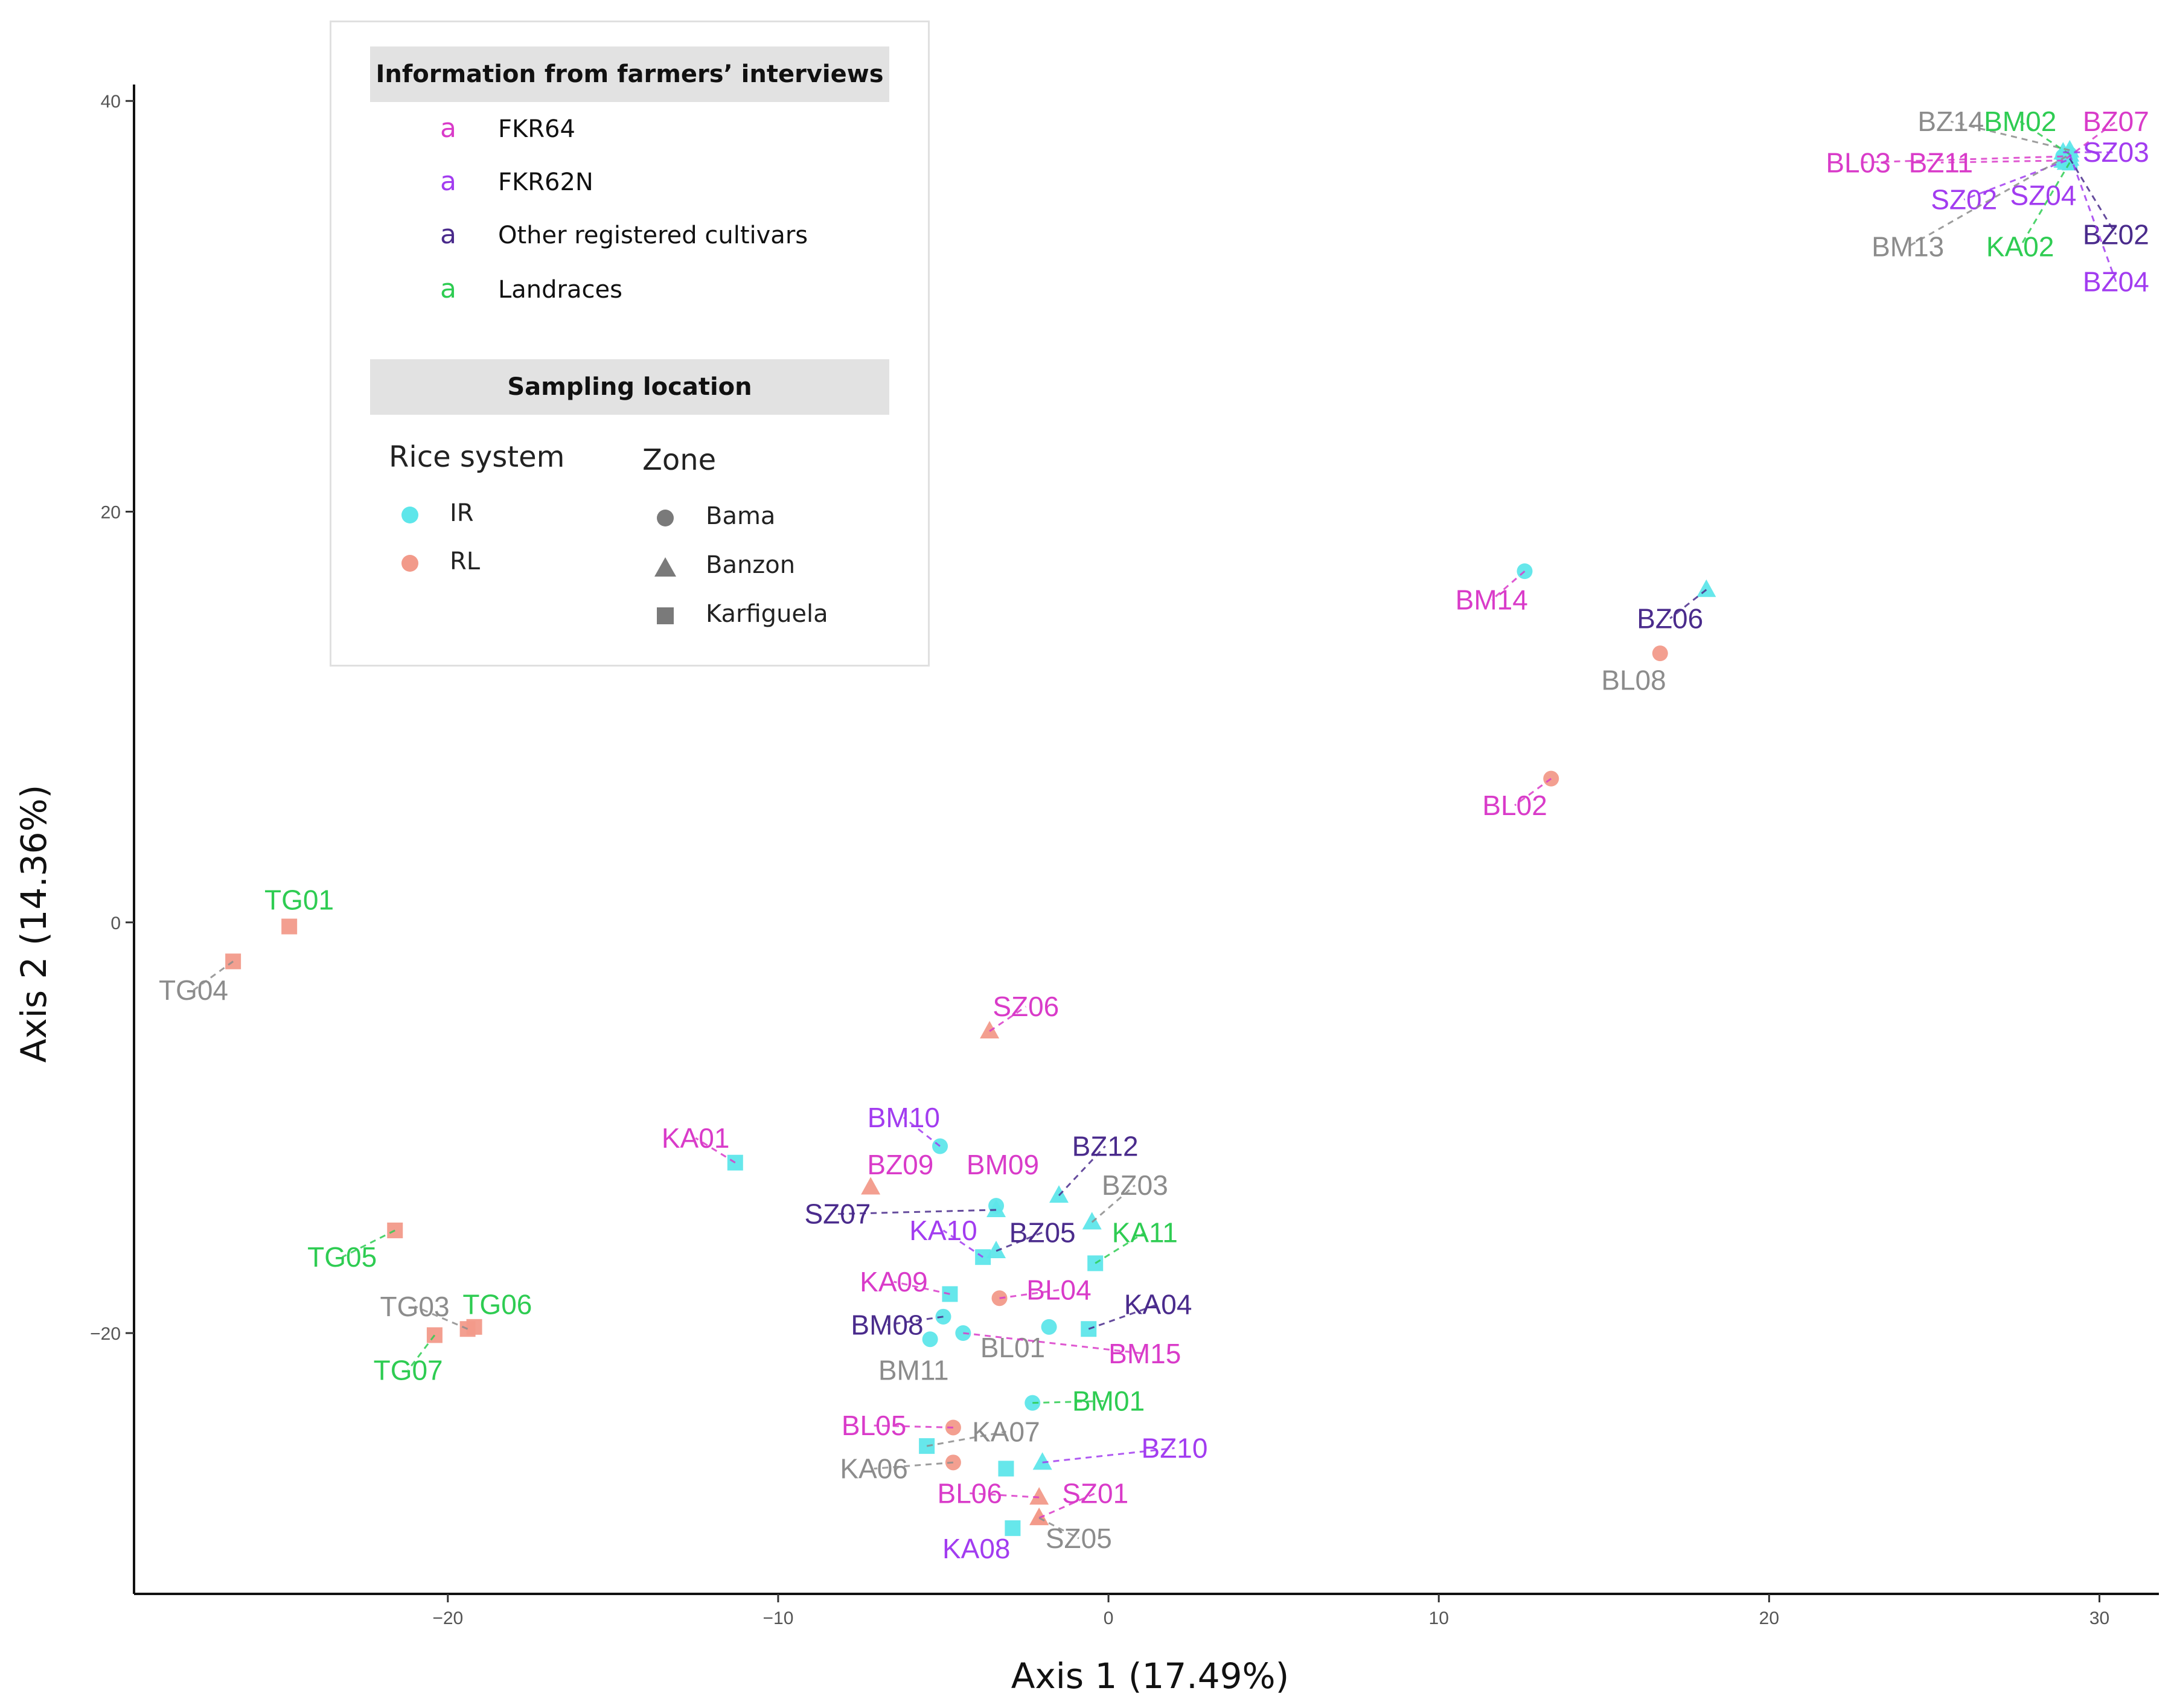  I want to click on point-bz05, so click(996, 1249).